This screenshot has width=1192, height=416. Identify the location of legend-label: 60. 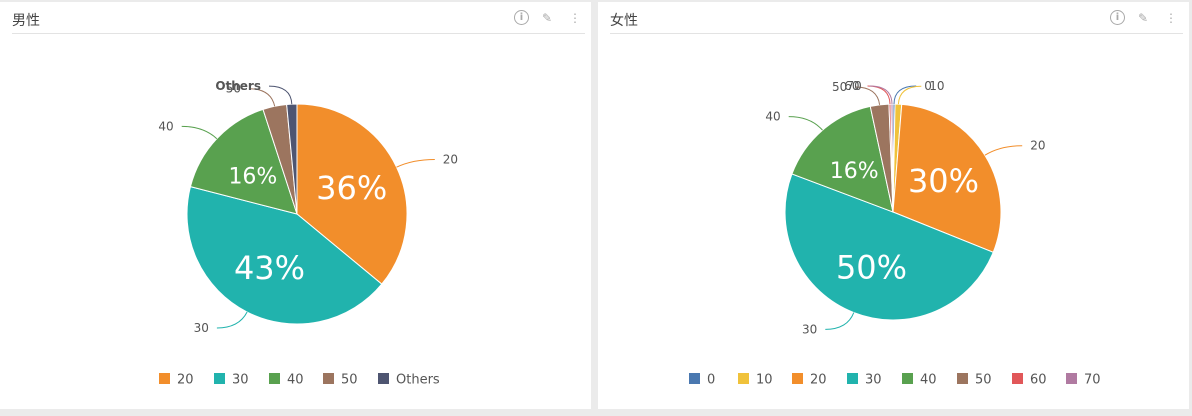
(1038, 380).